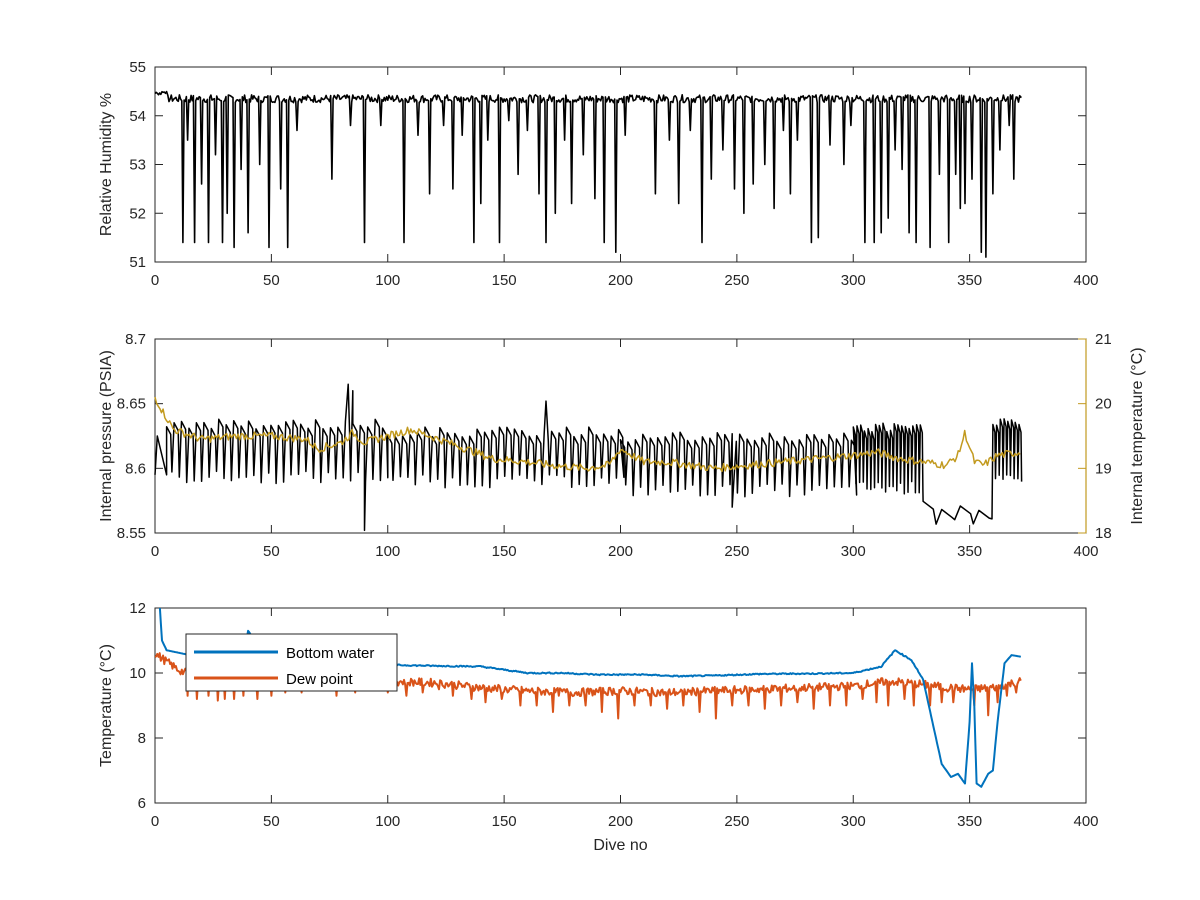  What do you see at coordinates (588, 174) in the screenshot?
I see `series-line-humidity` at bounding box center [588, 174].